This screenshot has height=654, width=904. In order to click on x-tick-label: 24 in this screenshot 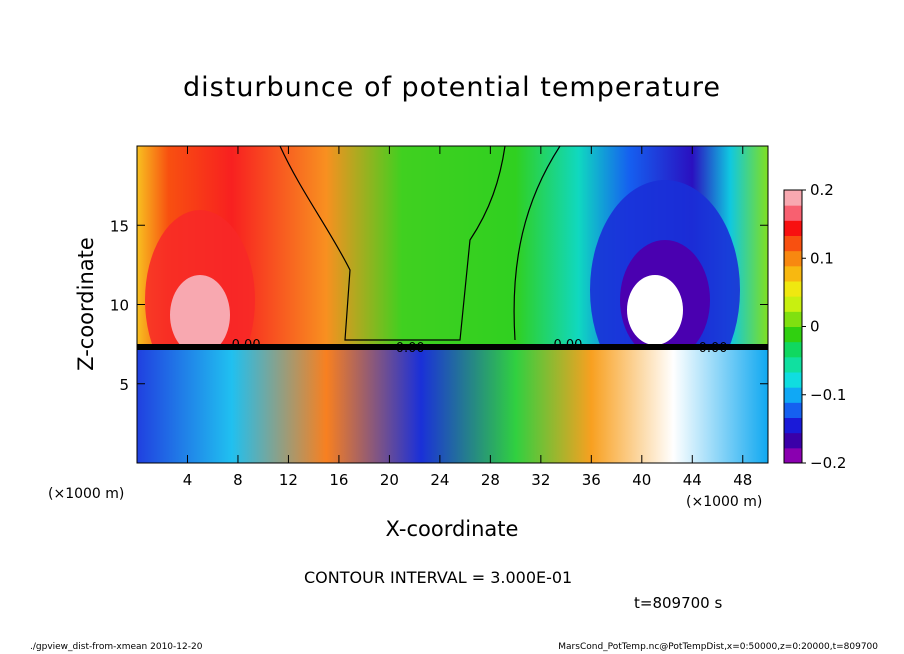, I will do `click(439, 480)`.